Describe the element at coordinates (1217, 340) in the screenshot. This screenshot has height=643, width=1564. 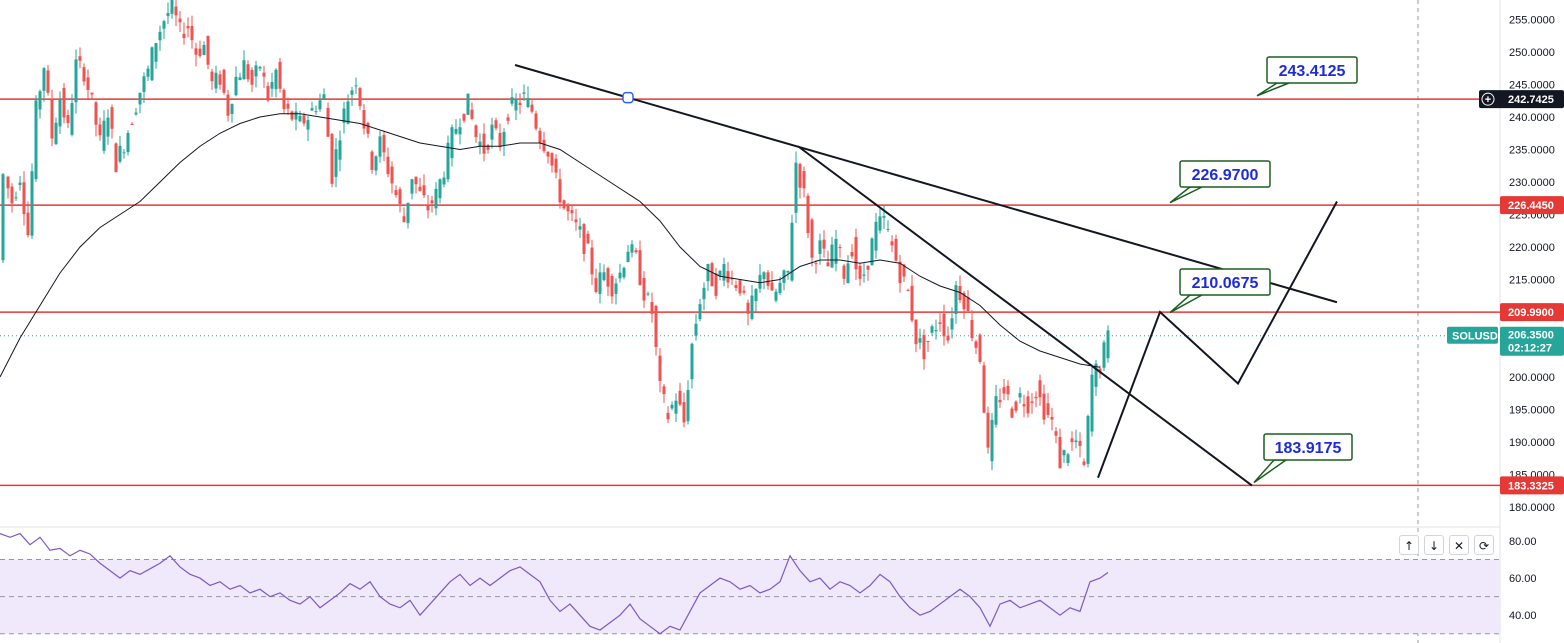
I see `projection-path` at that location.